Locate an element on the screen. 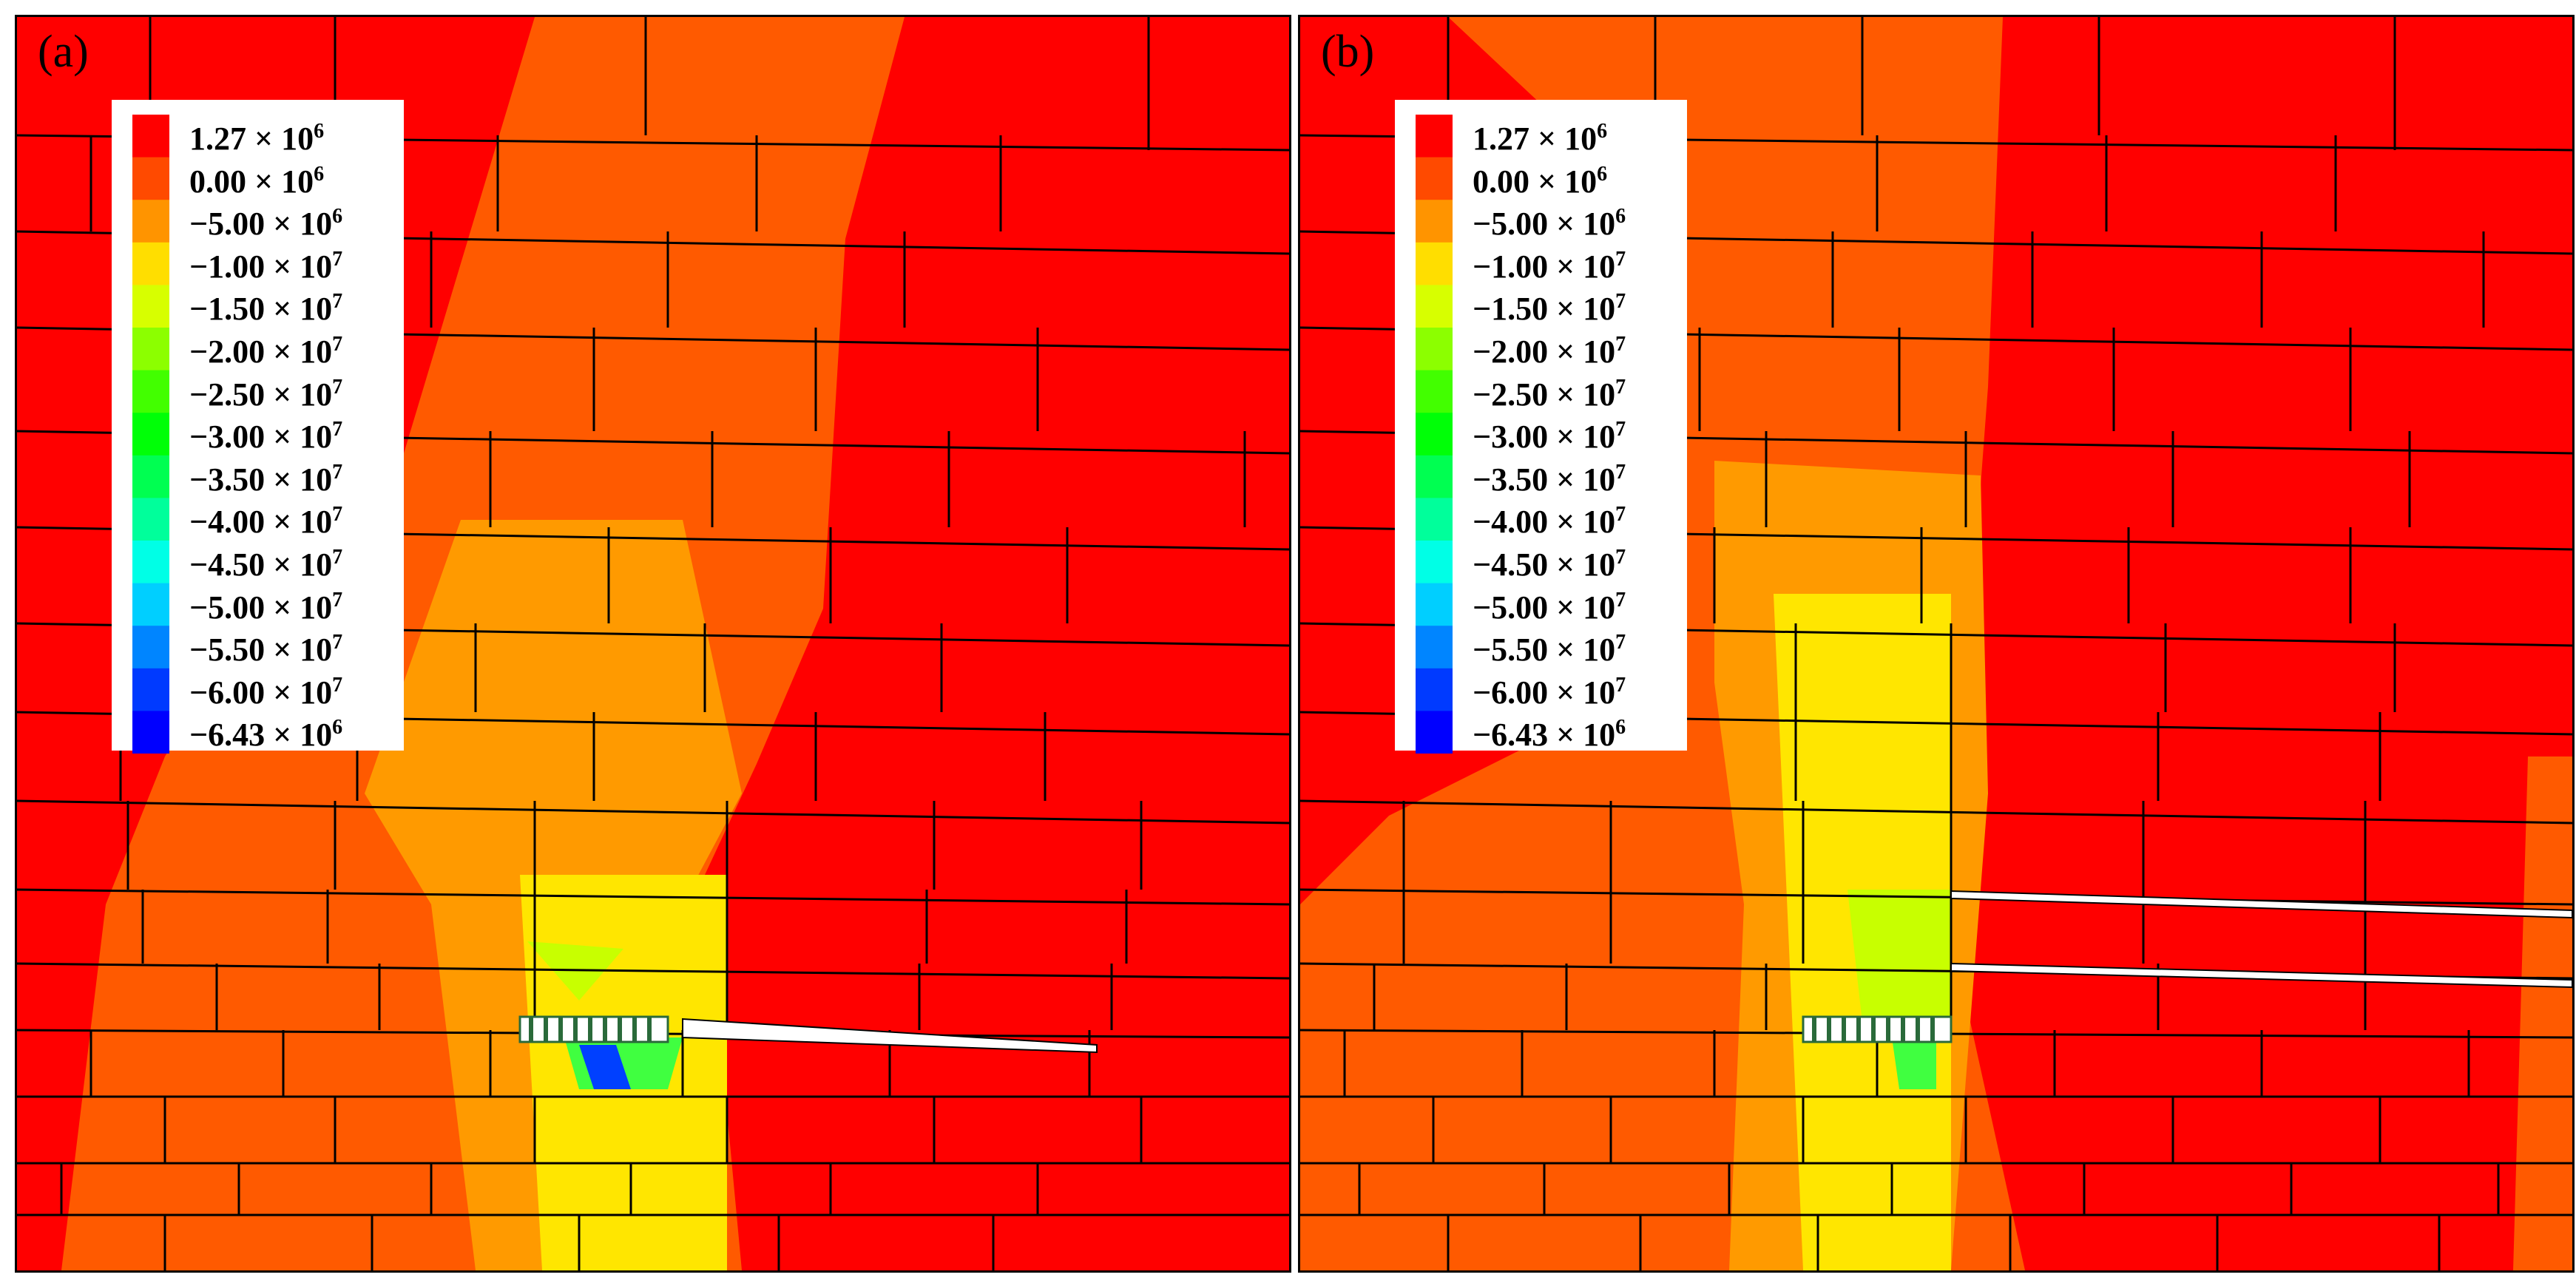  green-zone-b is located at coordinates (1914, 1063).